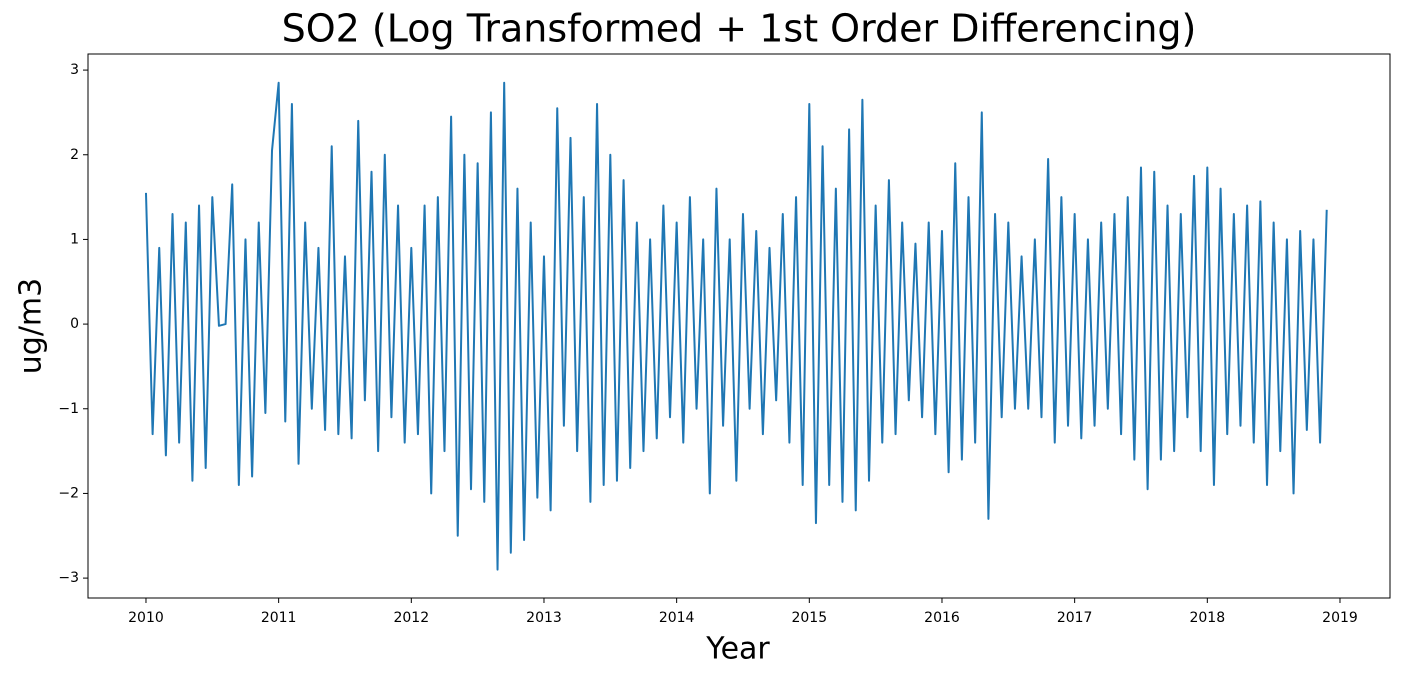 This screenshot has height=679, width=1405. What do you see at coordinates (279, 618) in the screenshot?
I see `x-tick-label: 2011` at bounding box center [279, 618].